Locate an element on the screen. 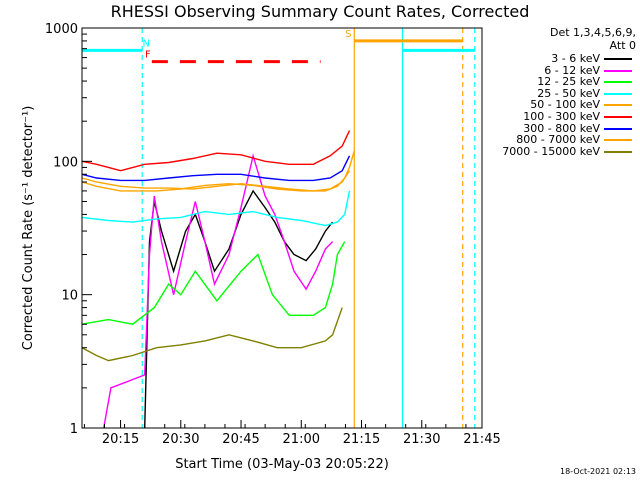  legend-item: 800 - 7000 keV is located at coordinates (556, 140).